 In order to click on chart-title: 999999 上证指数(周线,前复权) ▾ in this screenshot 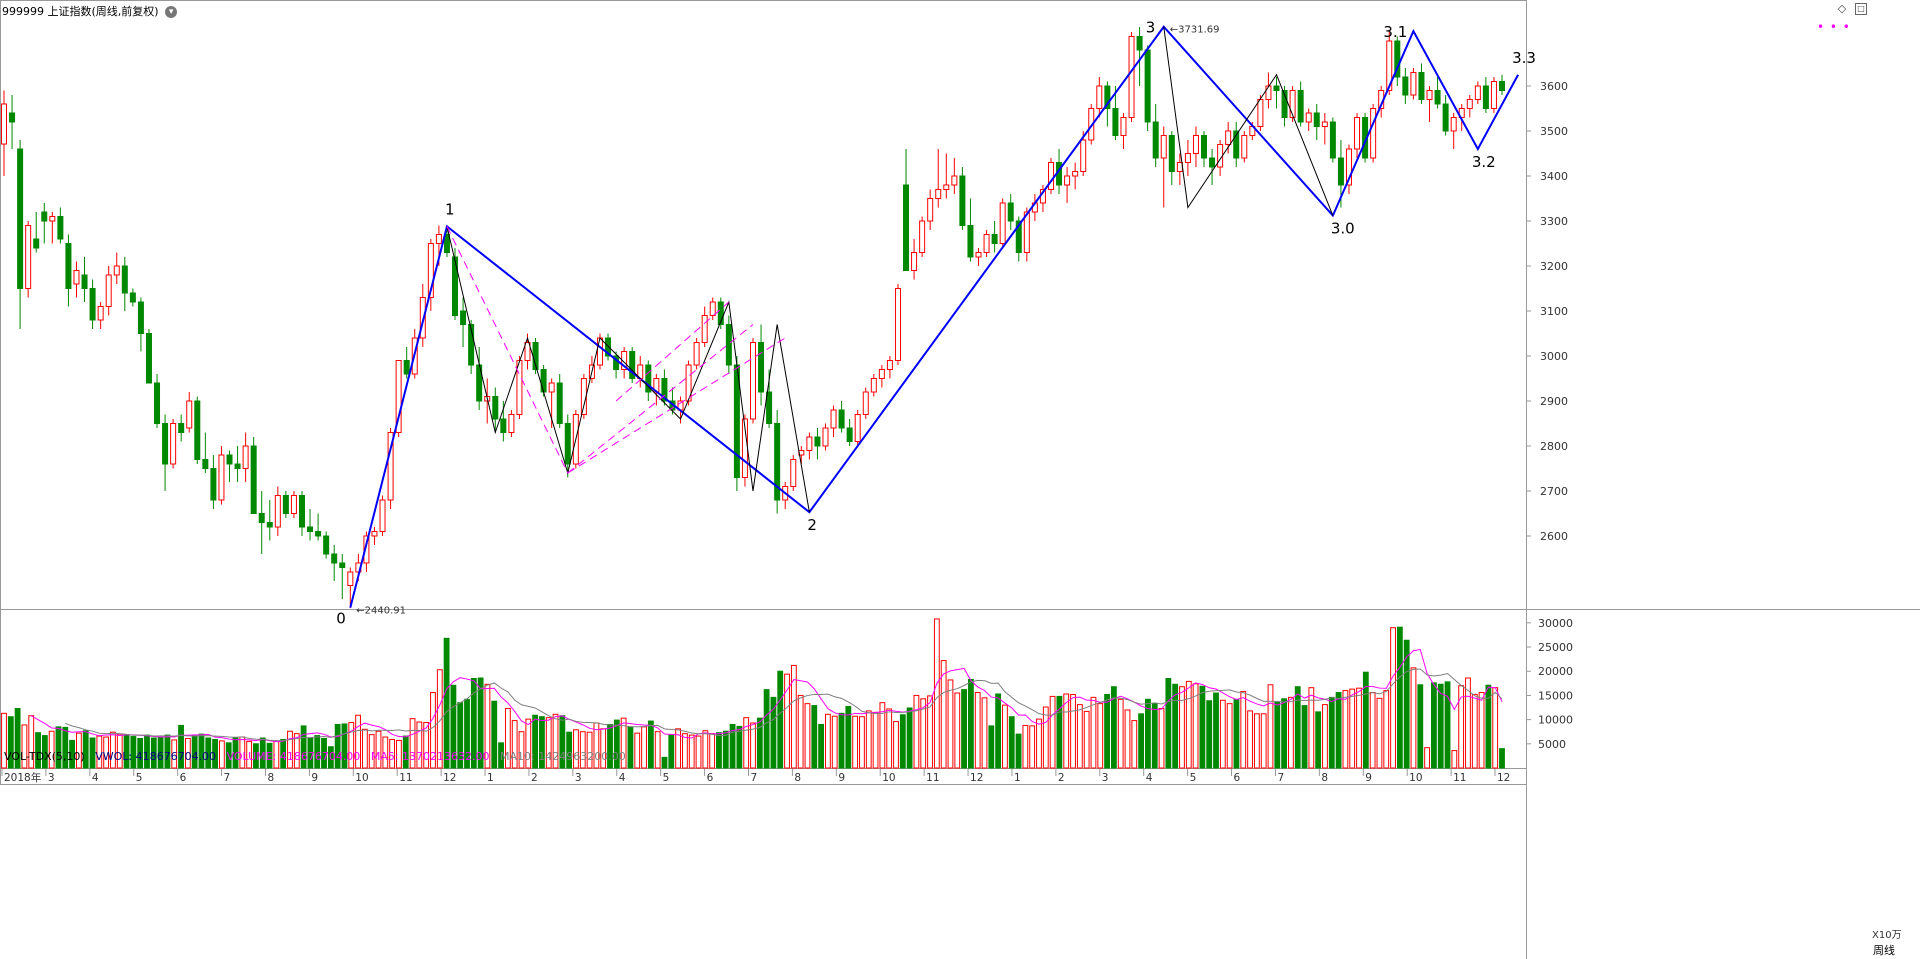, I will do `click(90, 11)`.